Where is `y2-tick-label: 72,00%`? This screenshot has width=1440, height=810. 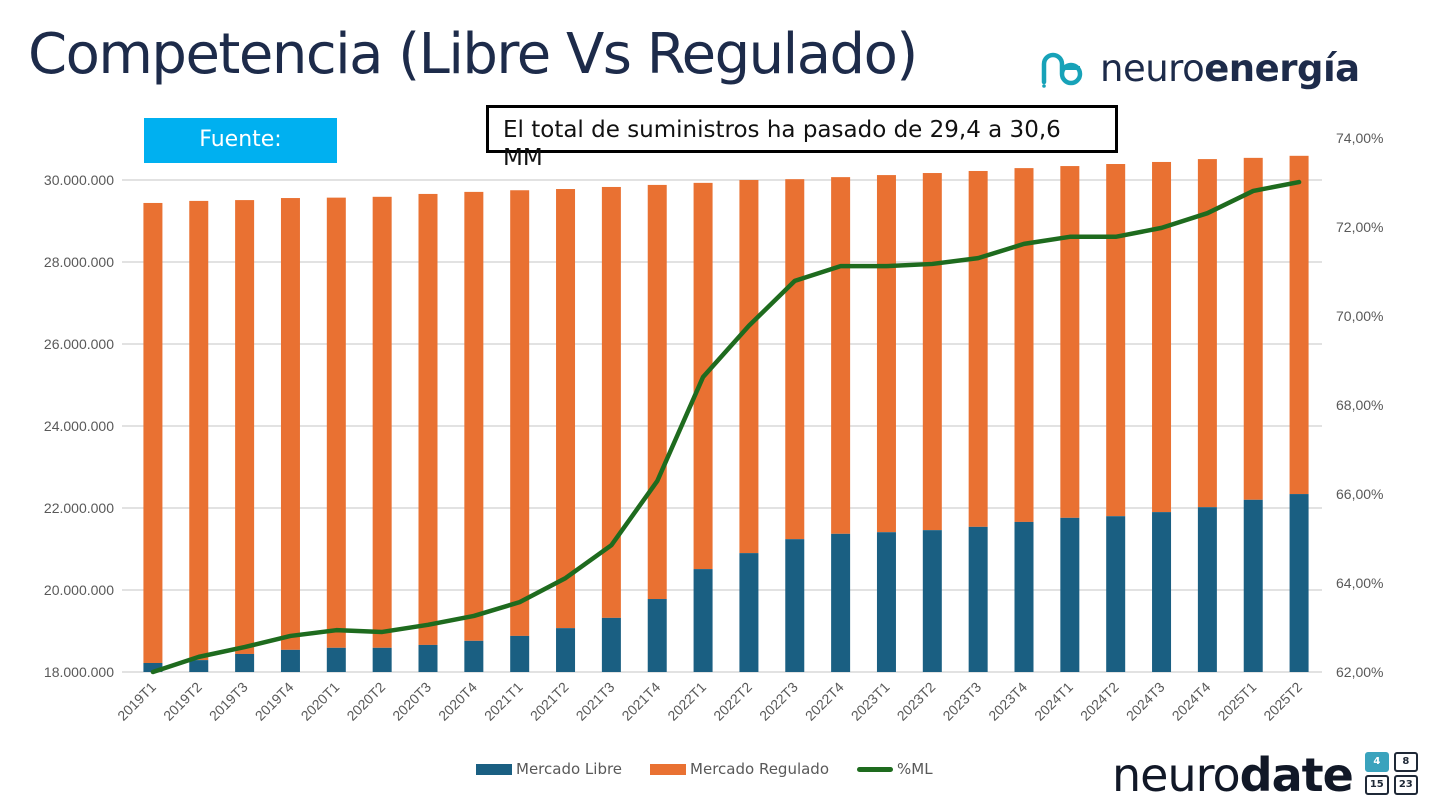
y2-tick-label: 72,00% is located at coordinates (1359, 227).